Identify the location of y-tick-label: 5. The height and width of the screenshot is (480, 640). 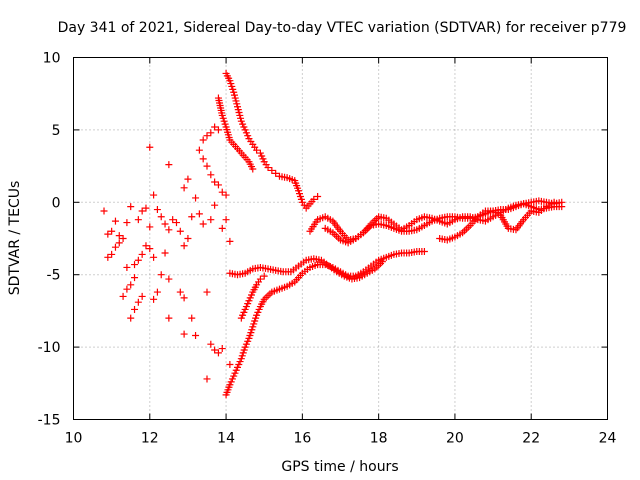
(56, 131).